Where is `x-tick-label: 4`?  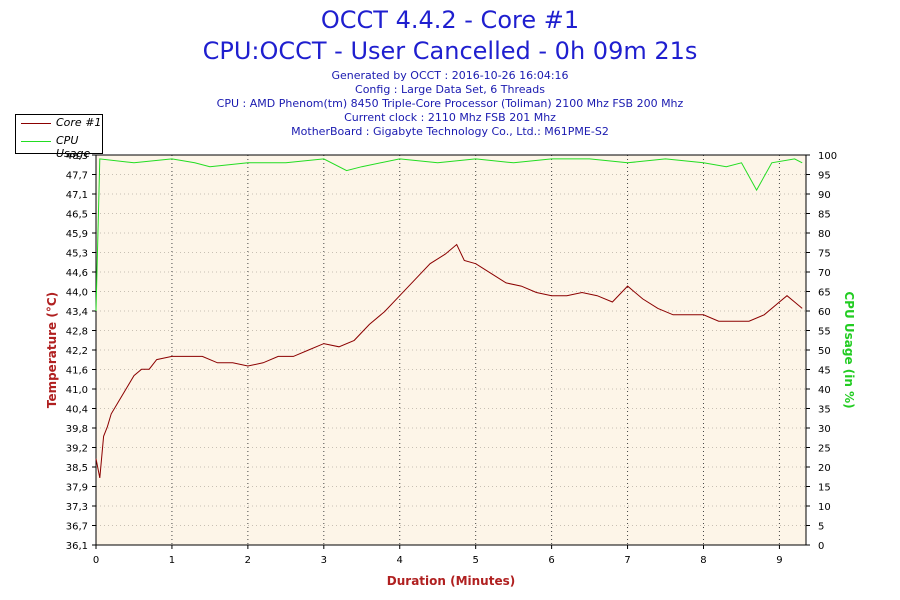 x-tick-label: 4 is located at coordinates (400, 560).